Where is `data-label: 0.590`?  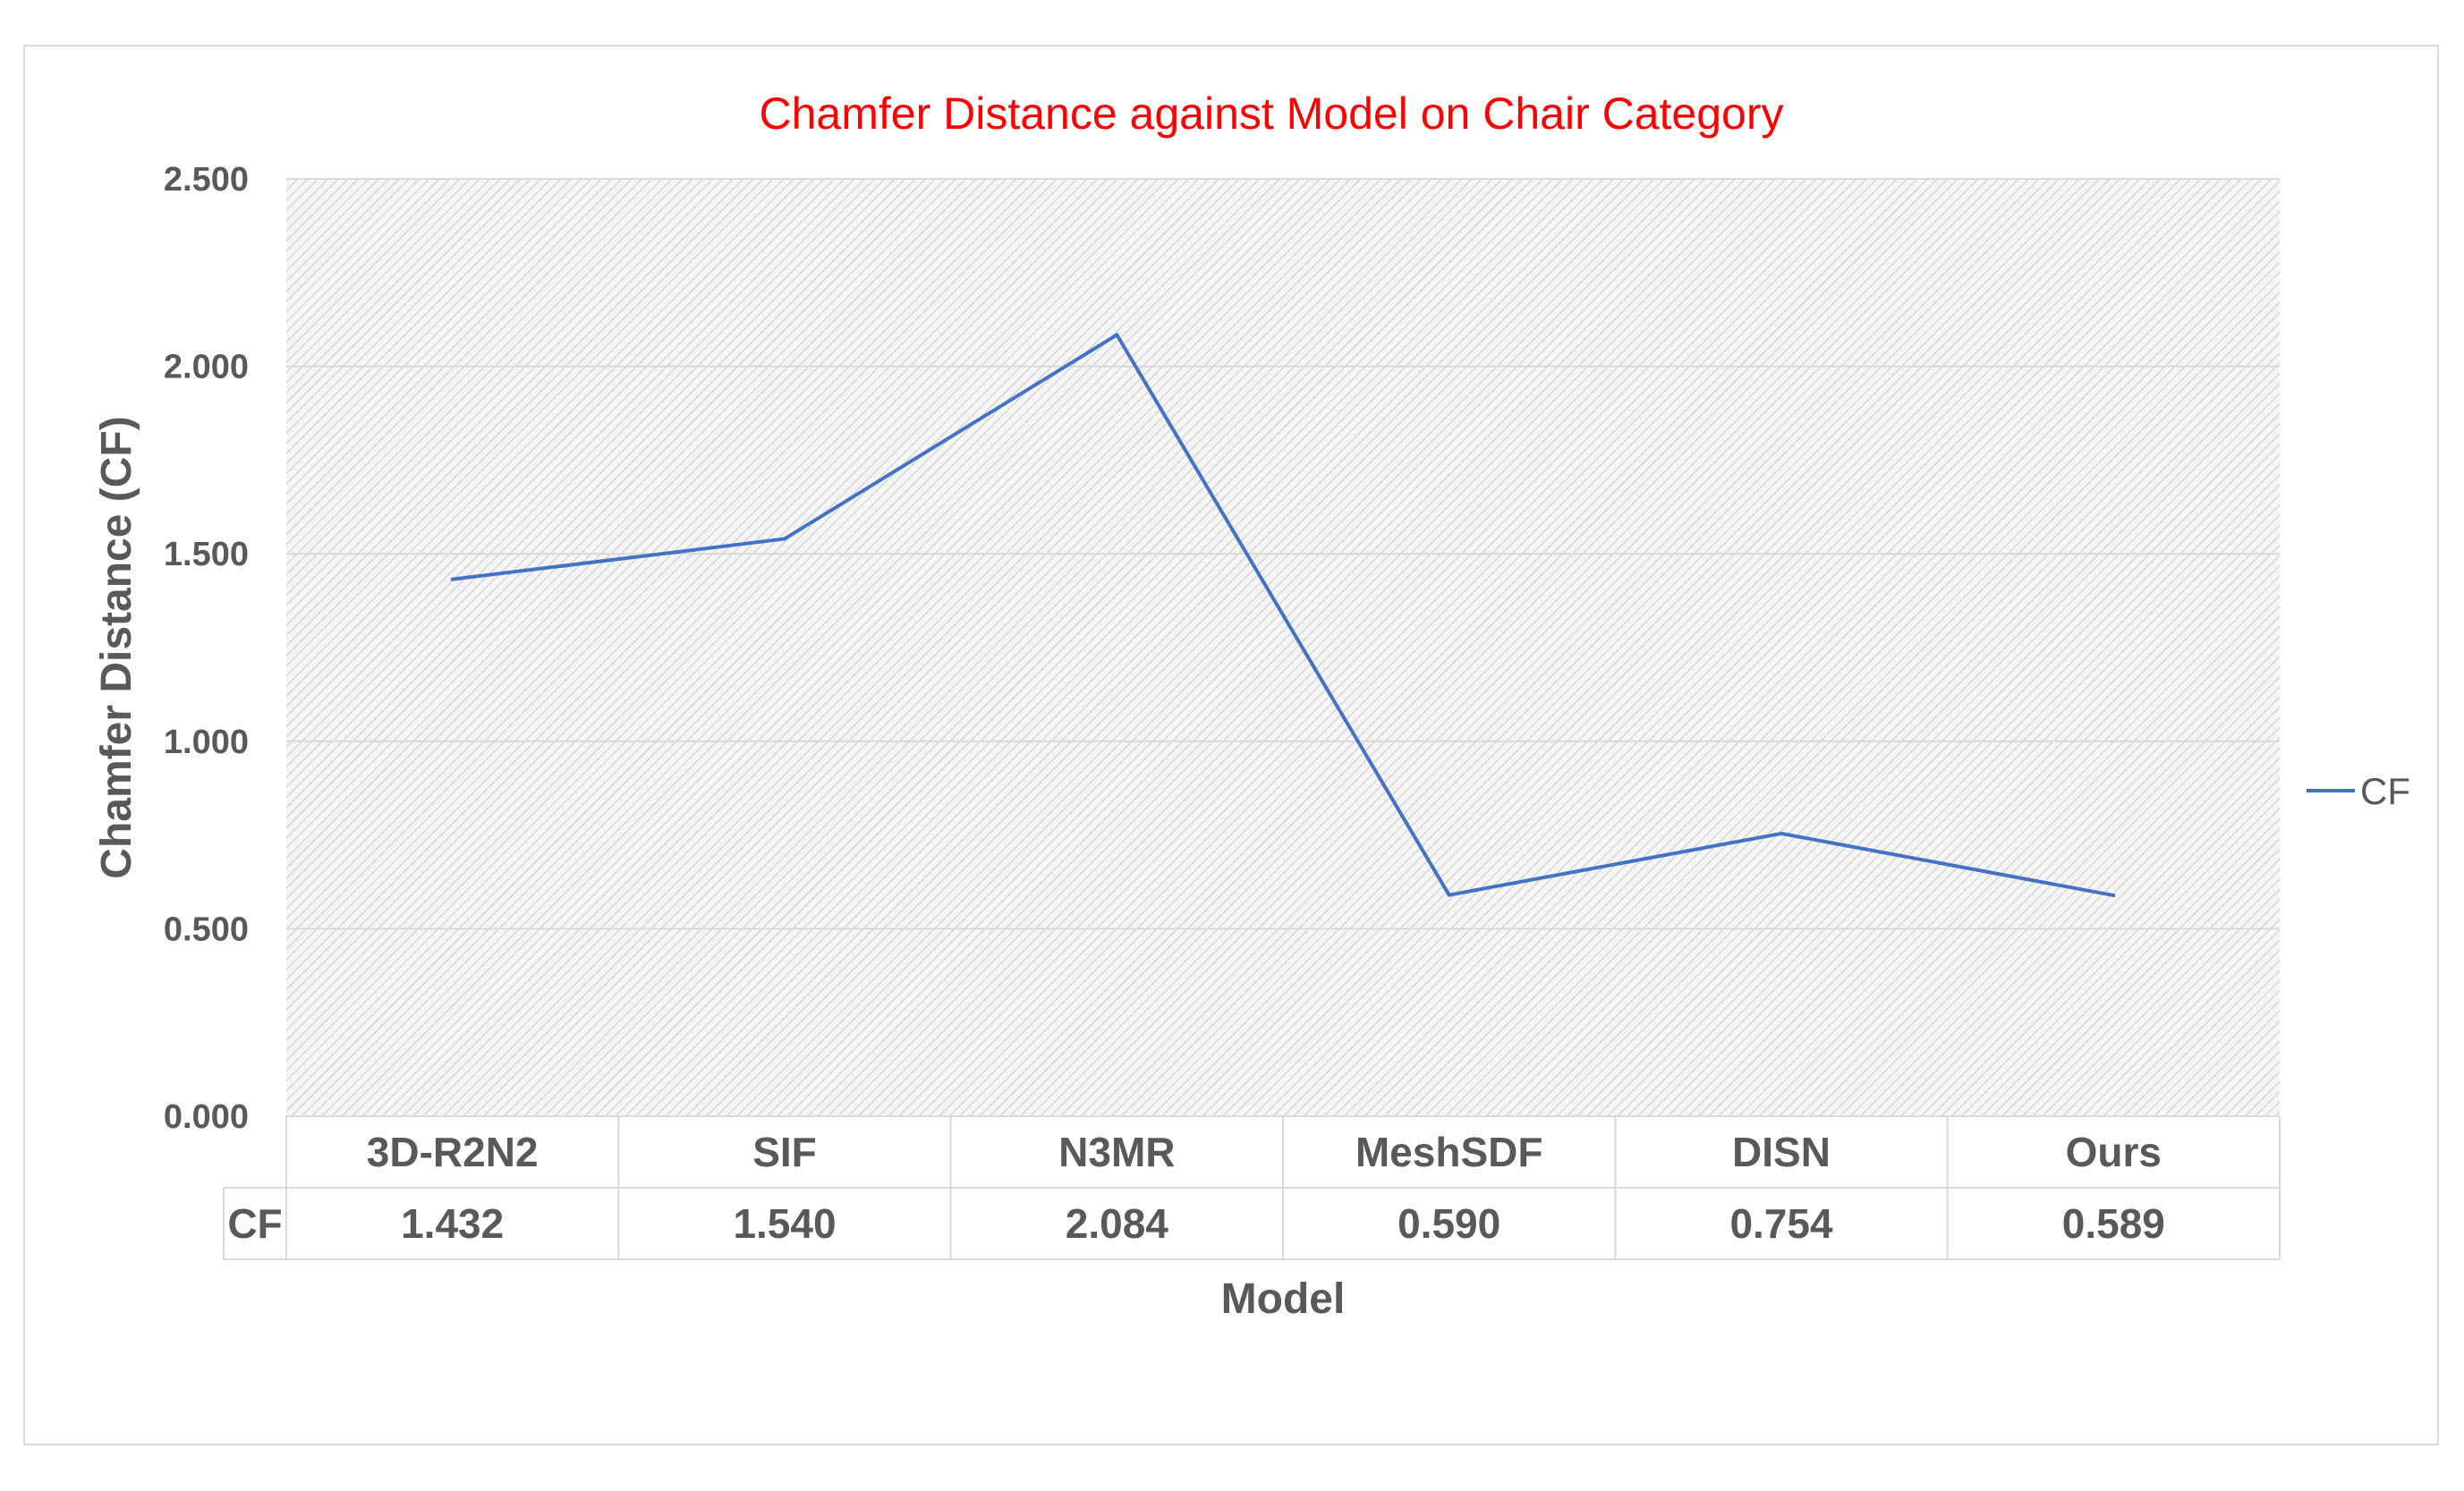
data-label: 0.590 is located at coordinates (1449, 1223).